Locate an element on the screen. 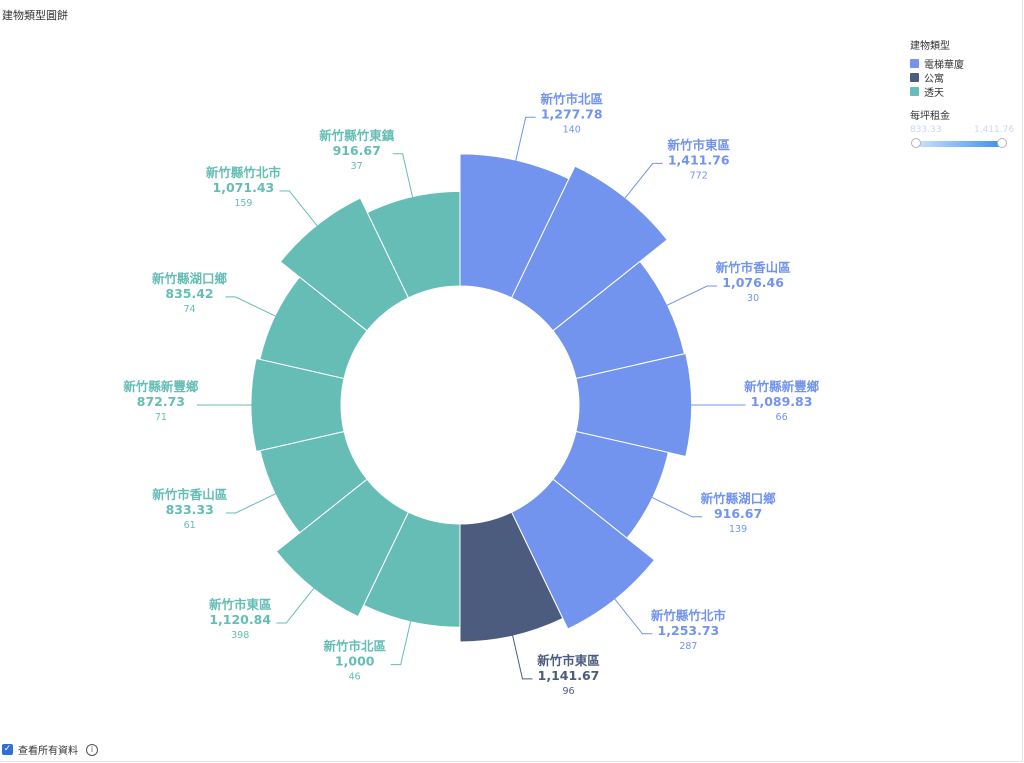  view-all-checkbox: ✓ is located at coordinates (7, 749).